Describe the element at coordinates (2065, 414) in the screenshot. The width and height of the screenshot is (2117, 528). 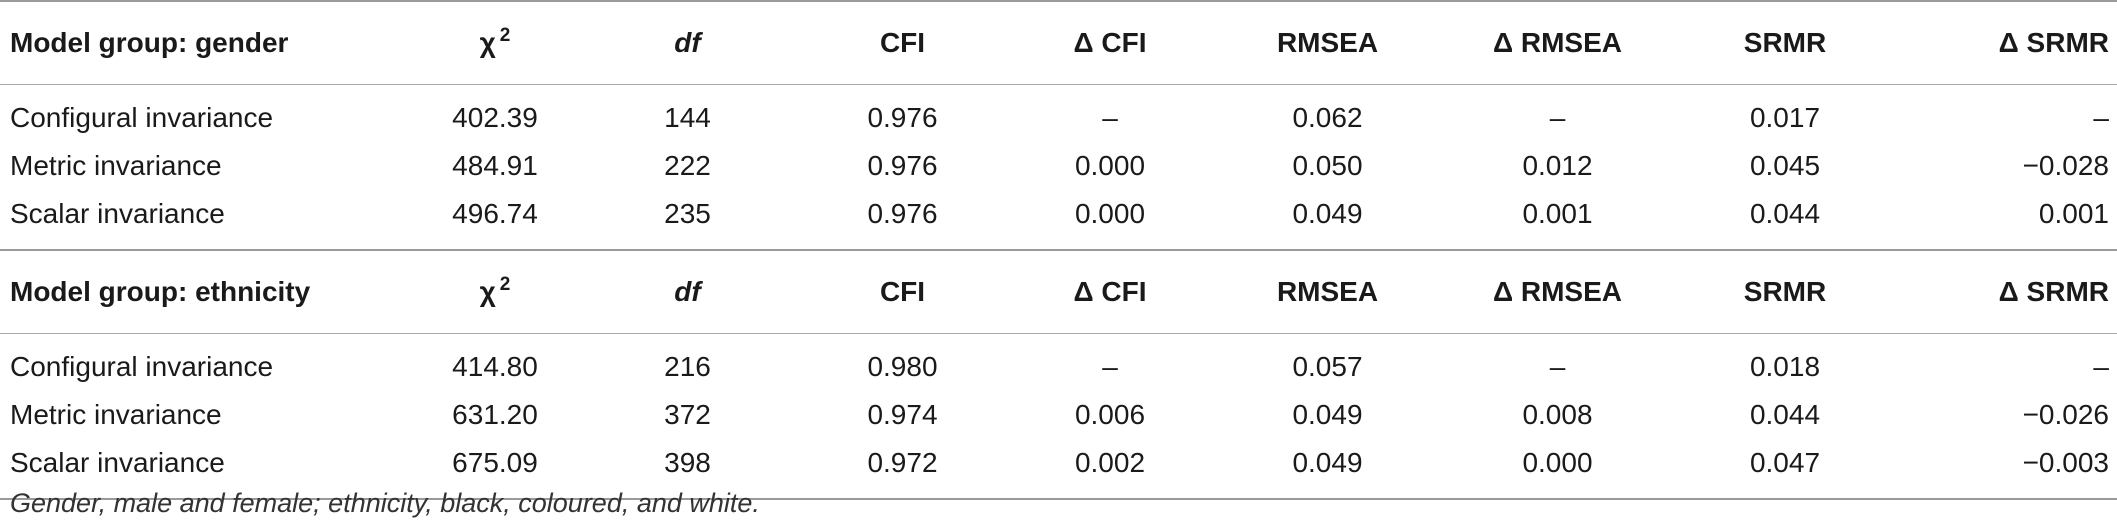
I see `delta-srmr-value: −0.026` at that location.